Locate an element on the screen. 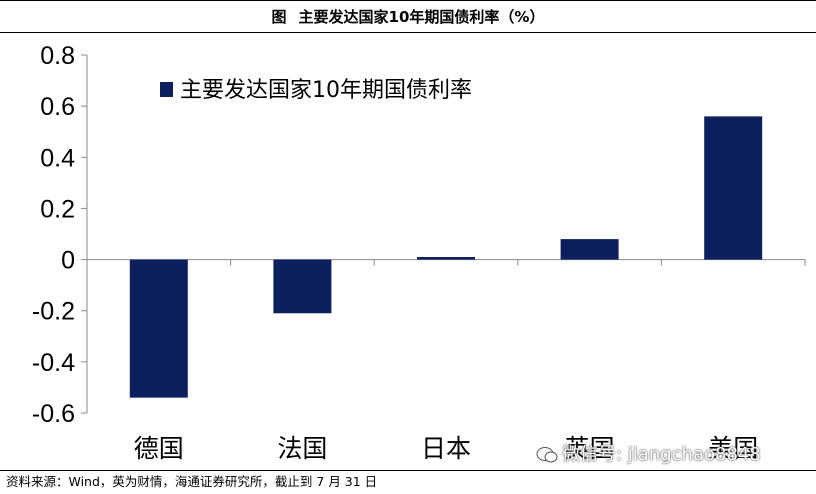 The image size is (816, 494). figure-title-bar: 图 主要发达国家10年期国债利率（%） is located at coordinates (408, 16).